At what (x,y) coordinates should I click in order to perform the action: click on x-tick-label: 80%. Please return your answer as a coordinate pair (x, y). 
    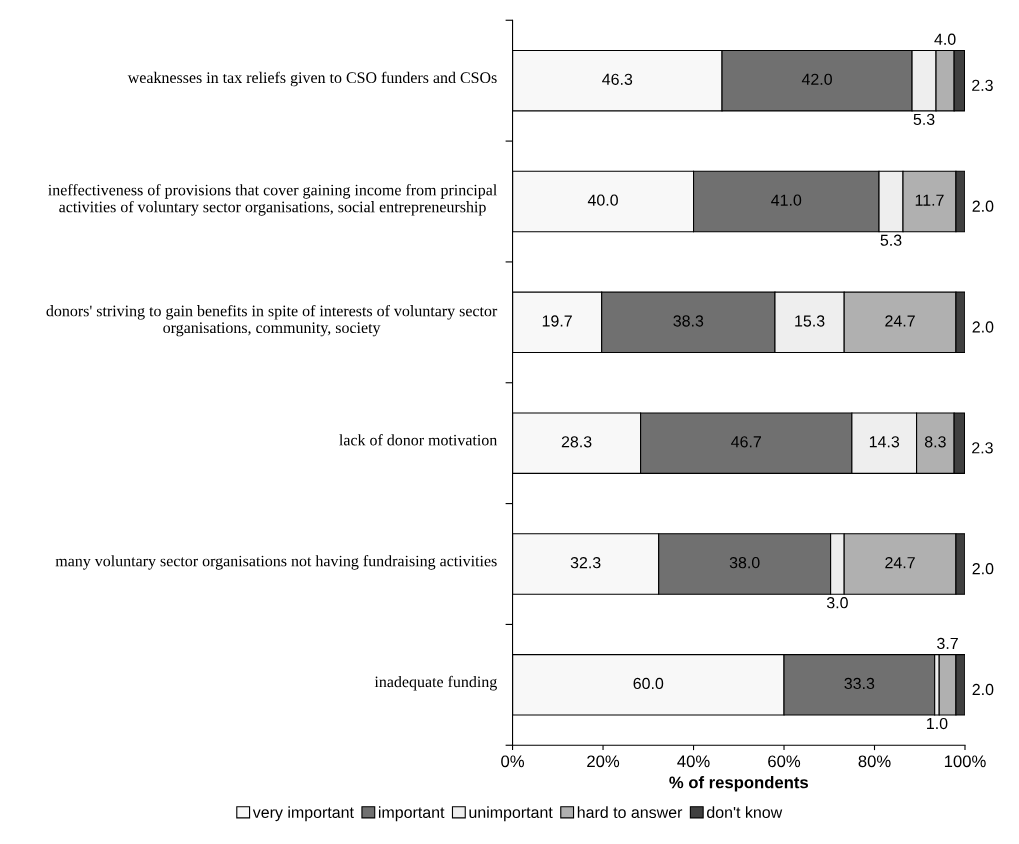
    Looking at the image, I should click on (874, 761).